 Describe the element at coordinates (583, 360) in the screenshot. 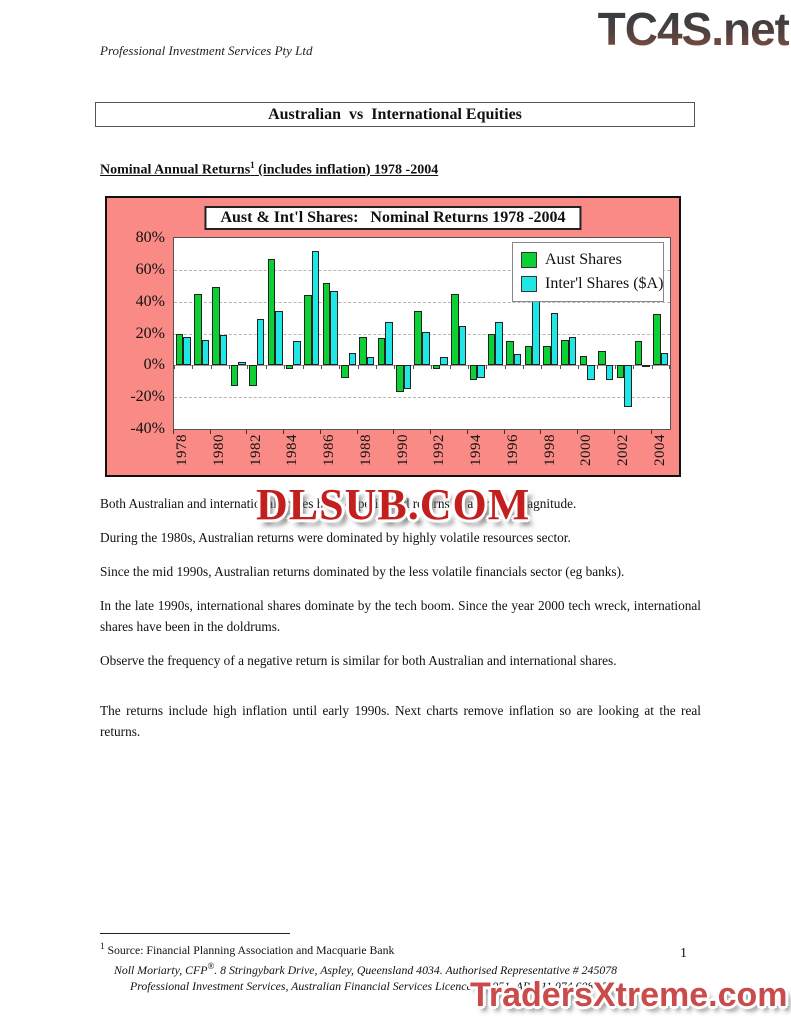

I see `bar-aust-2000` at that location.